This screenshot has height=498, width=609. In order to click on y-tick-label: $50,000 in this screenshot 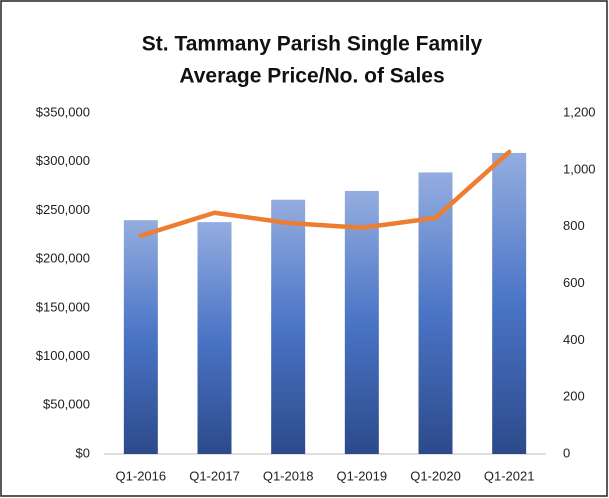, I will do `click(66, 404)`.